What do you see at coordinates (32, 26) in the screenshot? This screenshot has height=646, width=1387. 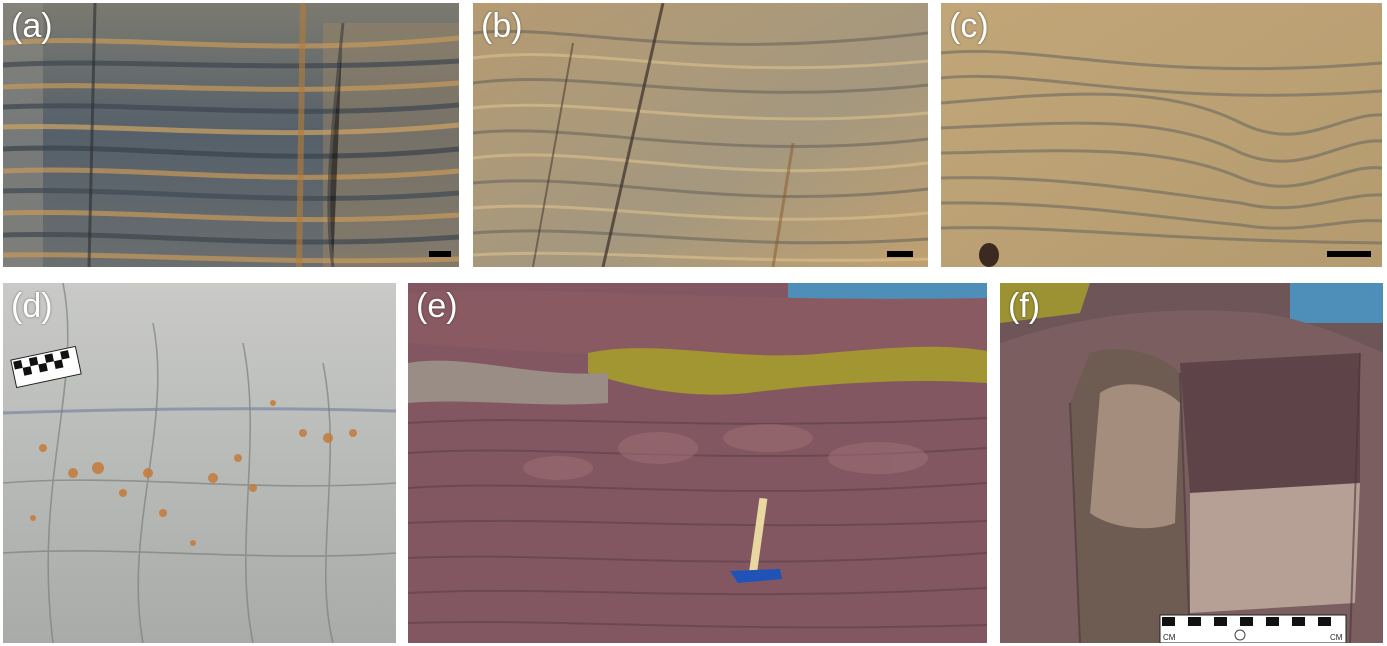 I see `panel-label-a: (a)` at bounding box center [32, 26].